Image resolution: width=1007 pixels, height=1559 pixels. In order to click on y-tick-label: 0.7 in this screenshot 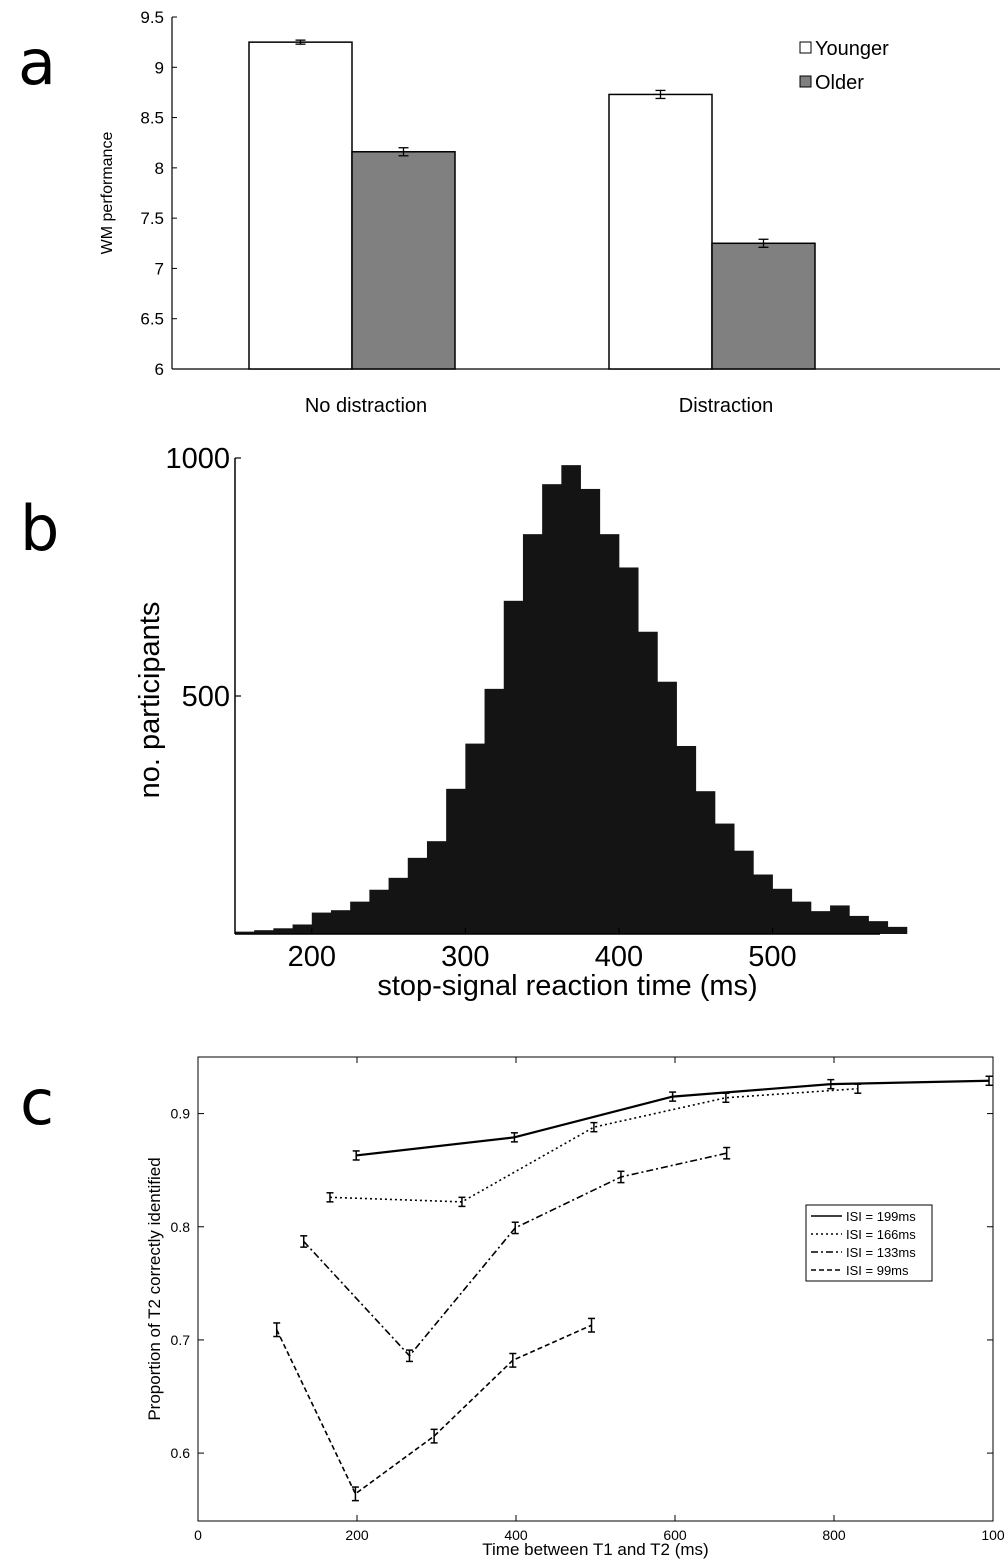, I will do `click(181, 1340)`.